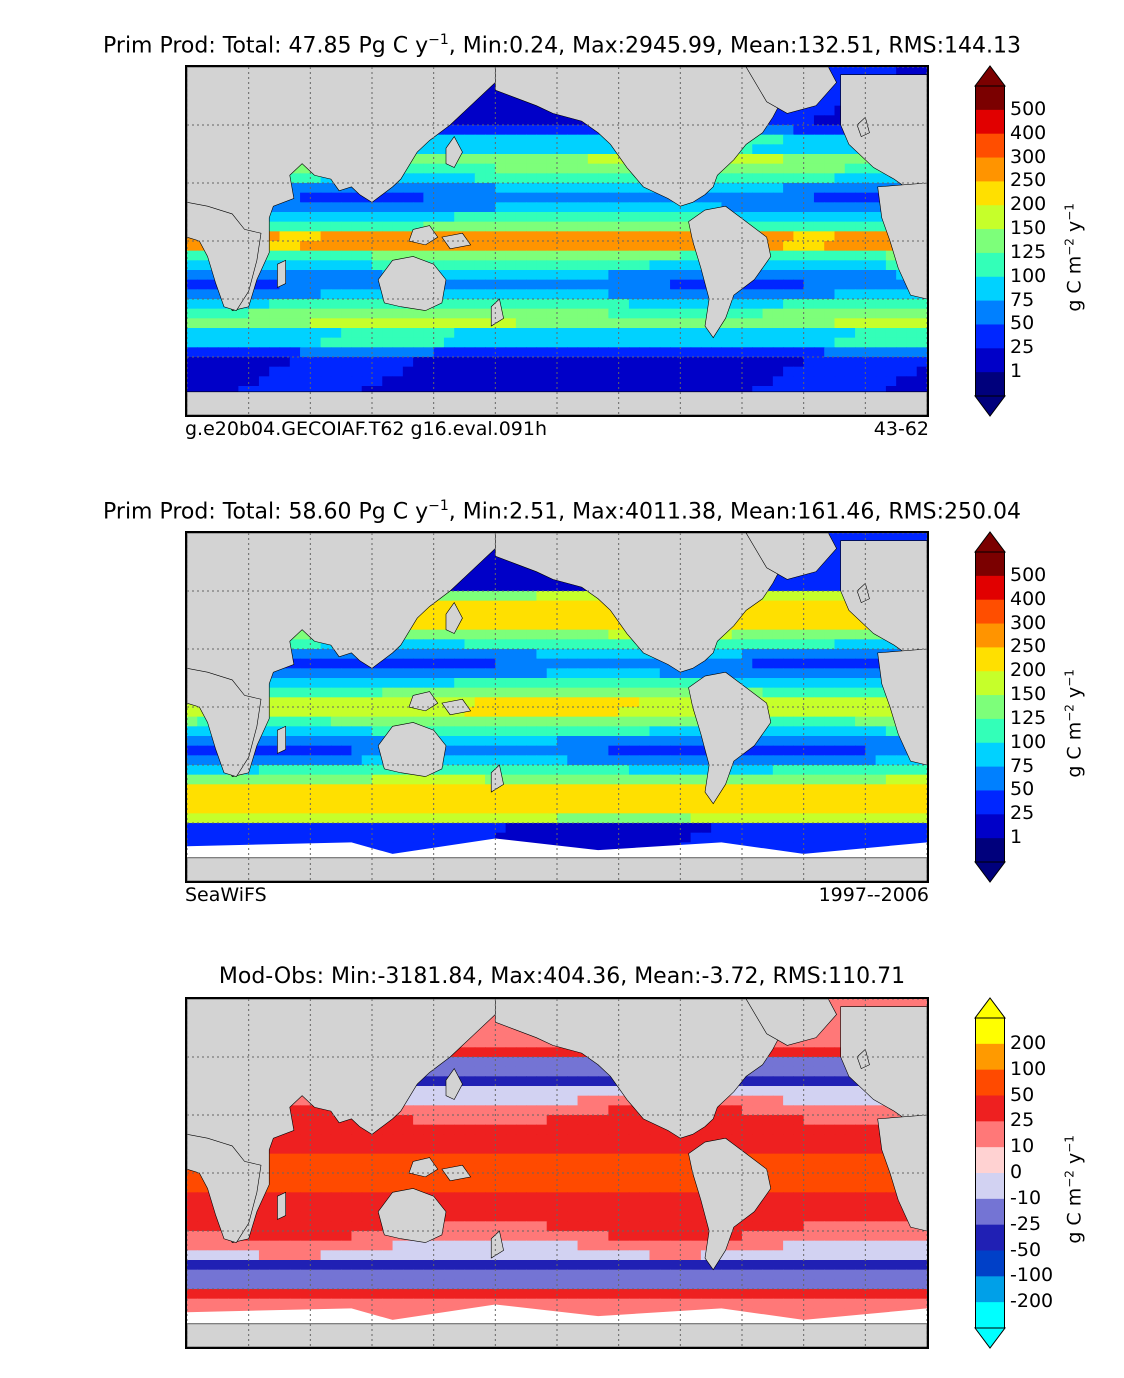  What do you see at coordinates (266, 512) in the screenshot?
I see `panel-2-title-main: Prim Prod: Total: 58.60 Pg C y` at bounding box center [266, 512].